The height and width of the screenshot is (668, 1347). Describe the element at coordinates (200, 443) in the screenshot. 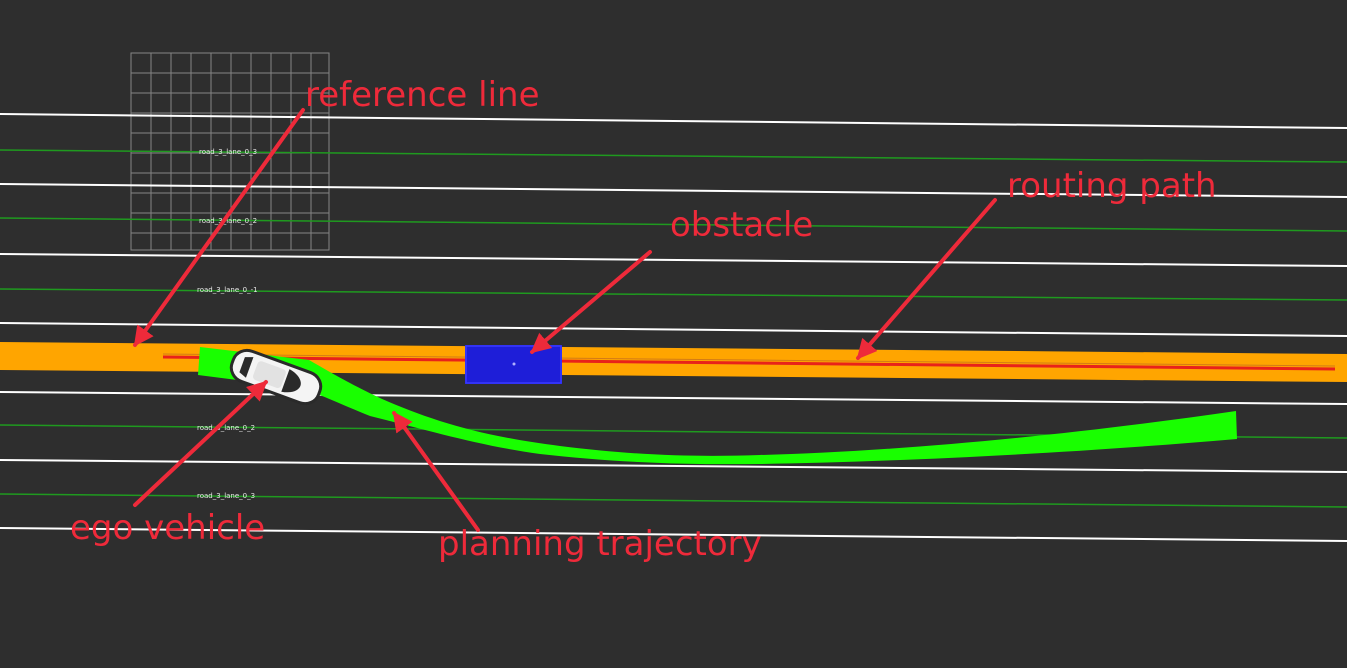

I see `arrow-ego-vehicle` at that location.